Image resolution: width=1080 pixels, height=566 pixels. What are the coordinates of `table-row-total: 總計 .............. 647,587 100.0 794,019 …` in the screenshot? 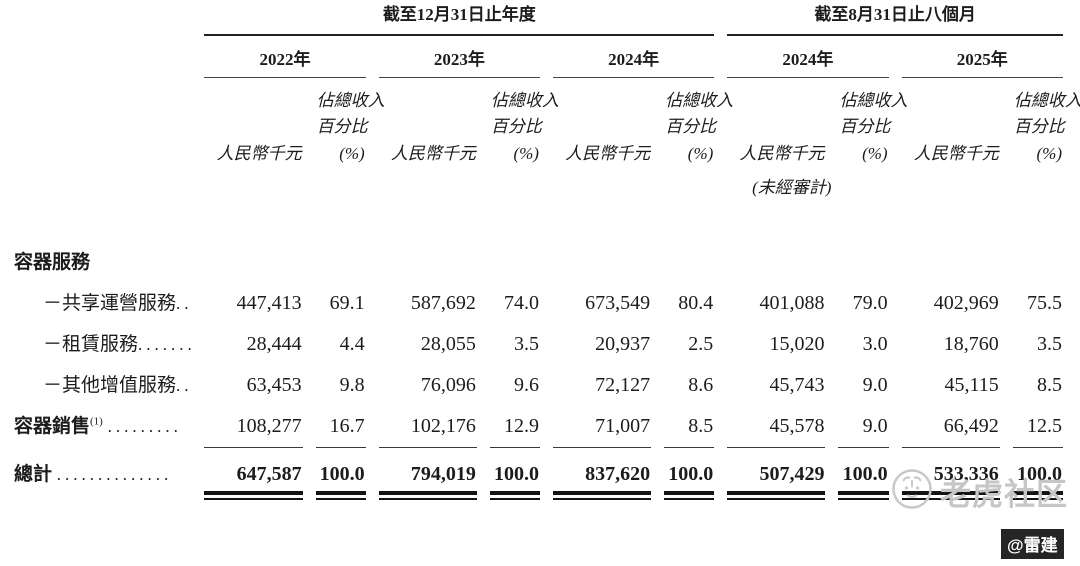 It's located at (538, 474).